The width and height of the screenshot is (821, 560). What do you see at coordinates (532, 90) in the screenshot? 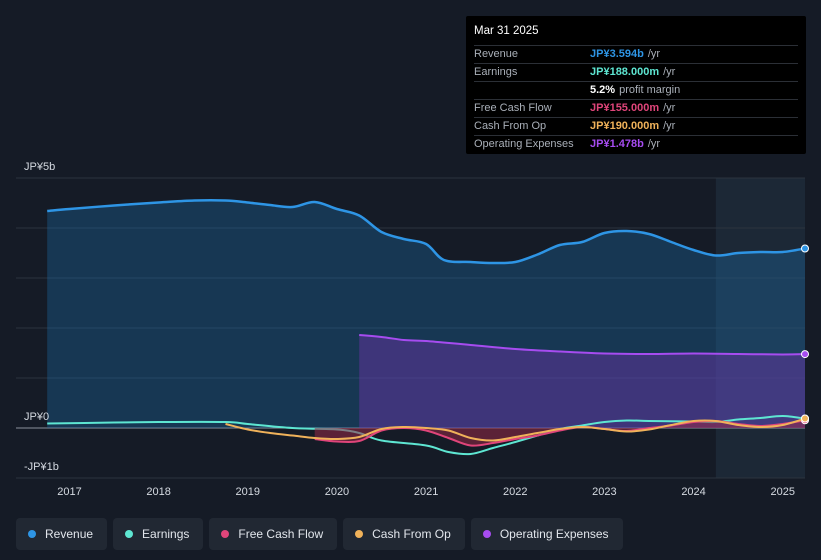
I see `tooltip-row-label` at bounding box center [532, 90].